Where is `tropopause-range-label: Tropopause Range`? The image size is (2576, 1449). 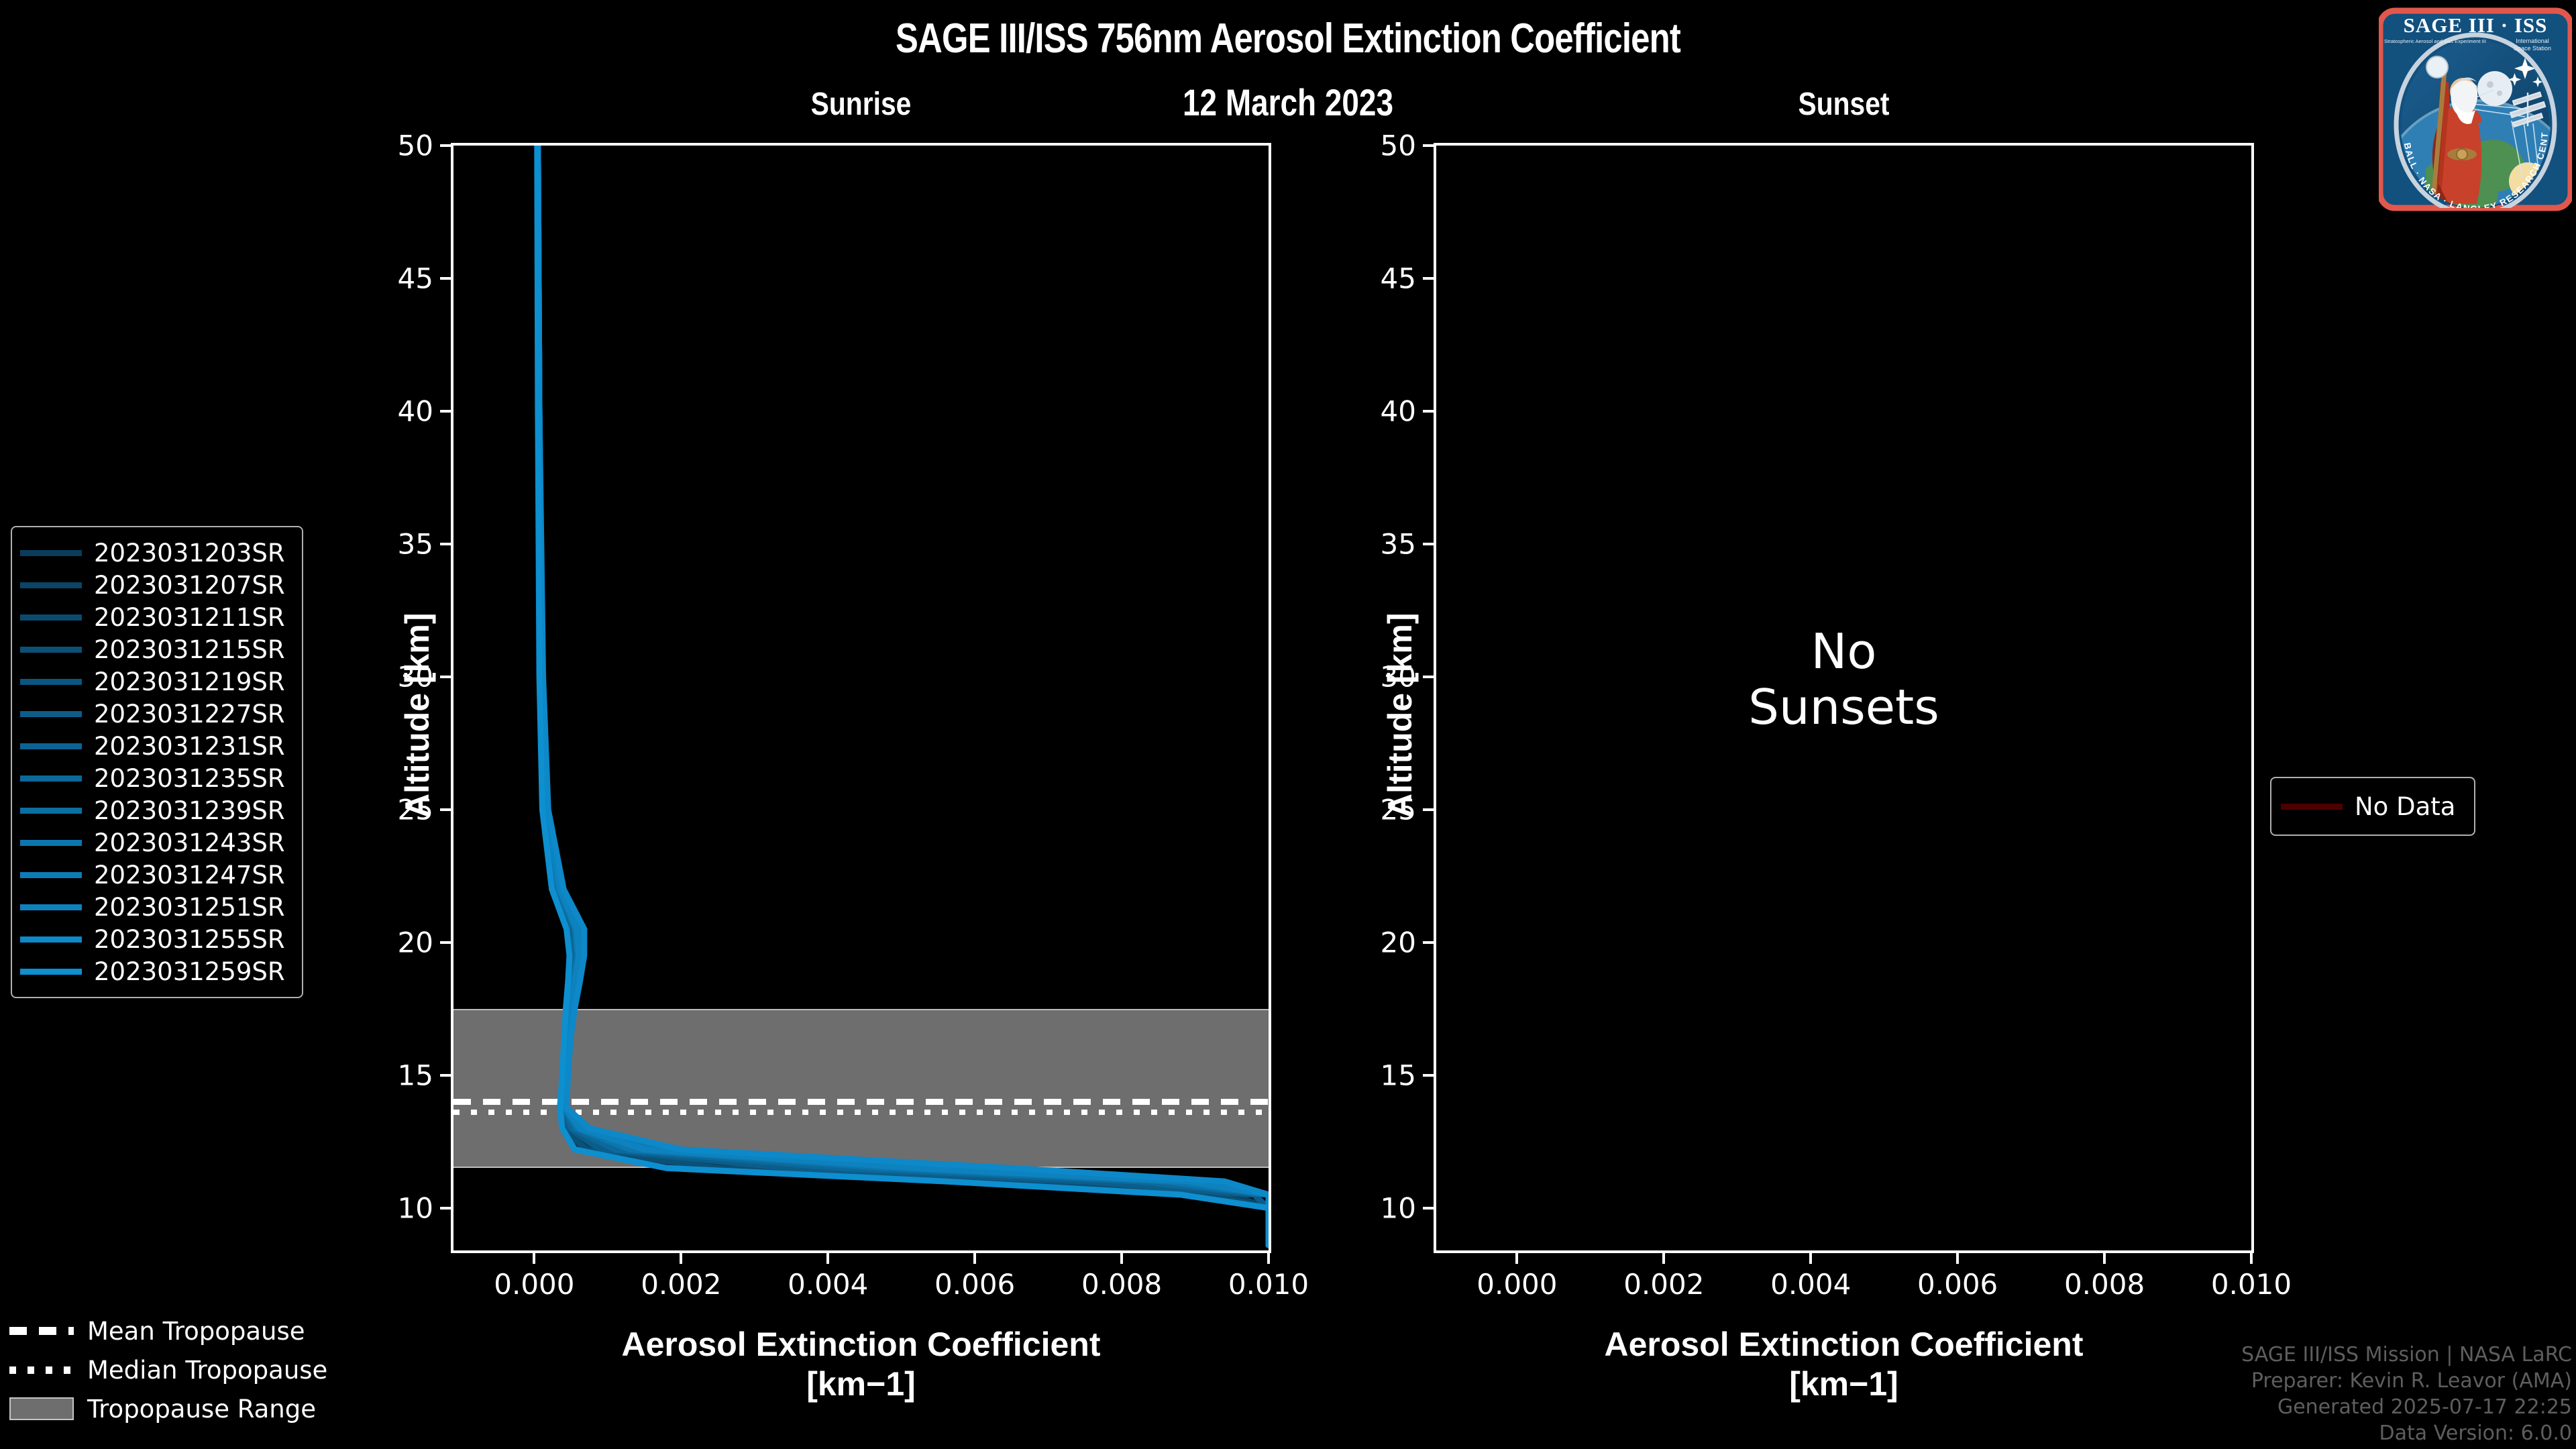
tropopause-range-label: Tropopause Range is located at coordinates (202, 1409).